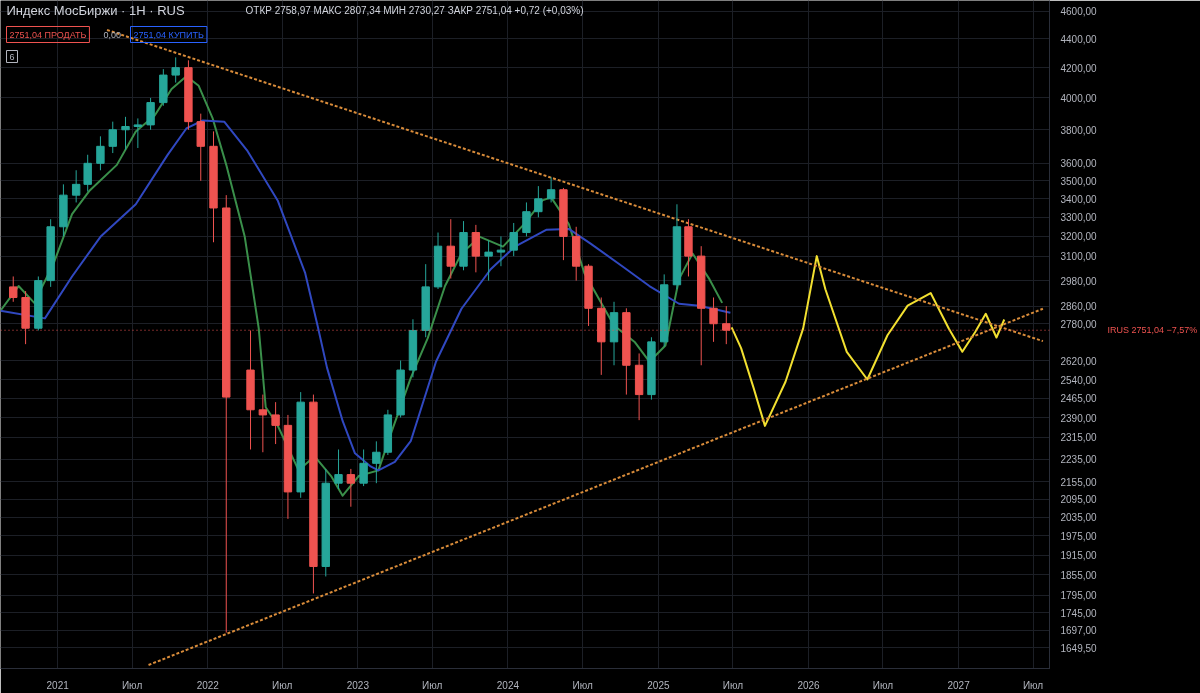 Image resolution: width=1200 pixels, height=693 pixels. What do you see at coordinates (169, 34) in the screenshot?
I see `annotation: 2751,04 КУПИТЬ` at bounding box center [169, 34].